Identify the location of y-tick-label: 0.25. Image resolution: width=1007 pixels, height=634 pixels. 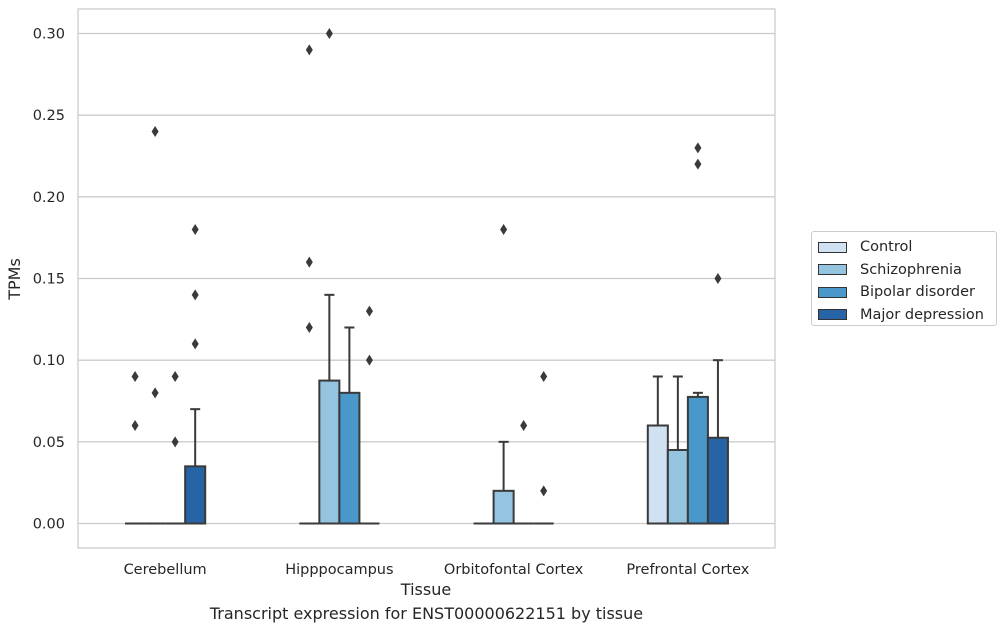
(49, 116).